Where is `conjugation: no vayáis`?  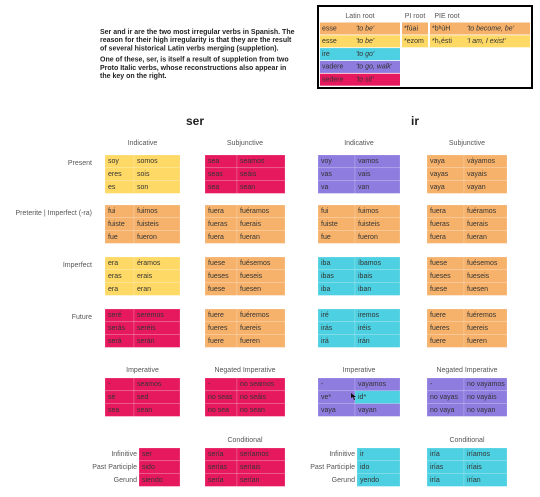 conjugation: no vayáis is located at coordinates (482, 397).